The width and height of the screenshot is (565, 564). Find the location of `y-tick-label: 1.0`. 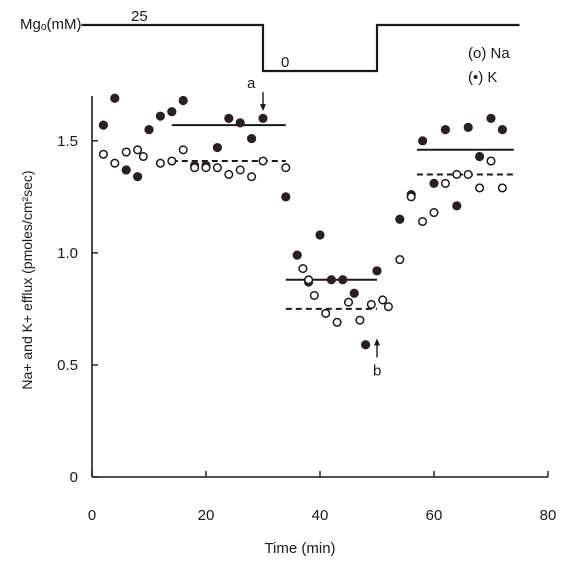

y-tick-label: 1.0 is located at coordinates (67, 253).